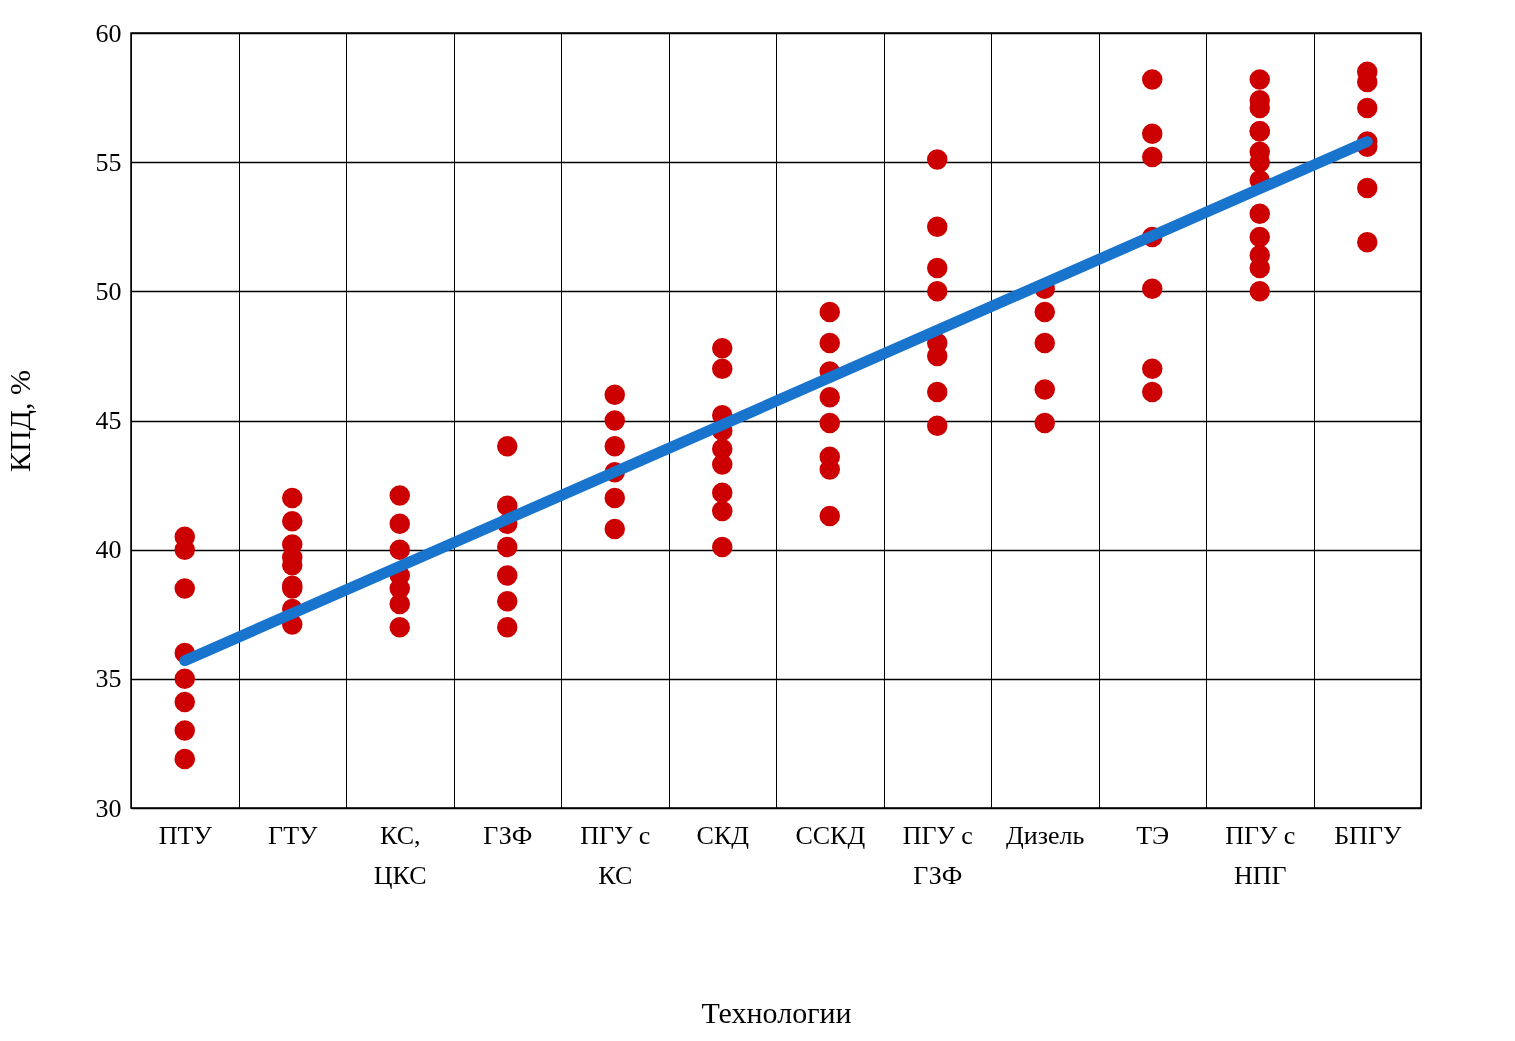 The width and height of the screenshot is (1515, 1041). What do you see at coordinates (776, 1012) in the screenshot?
I see `x-axis-title: Технологии` at bounding box center [776, 1012].